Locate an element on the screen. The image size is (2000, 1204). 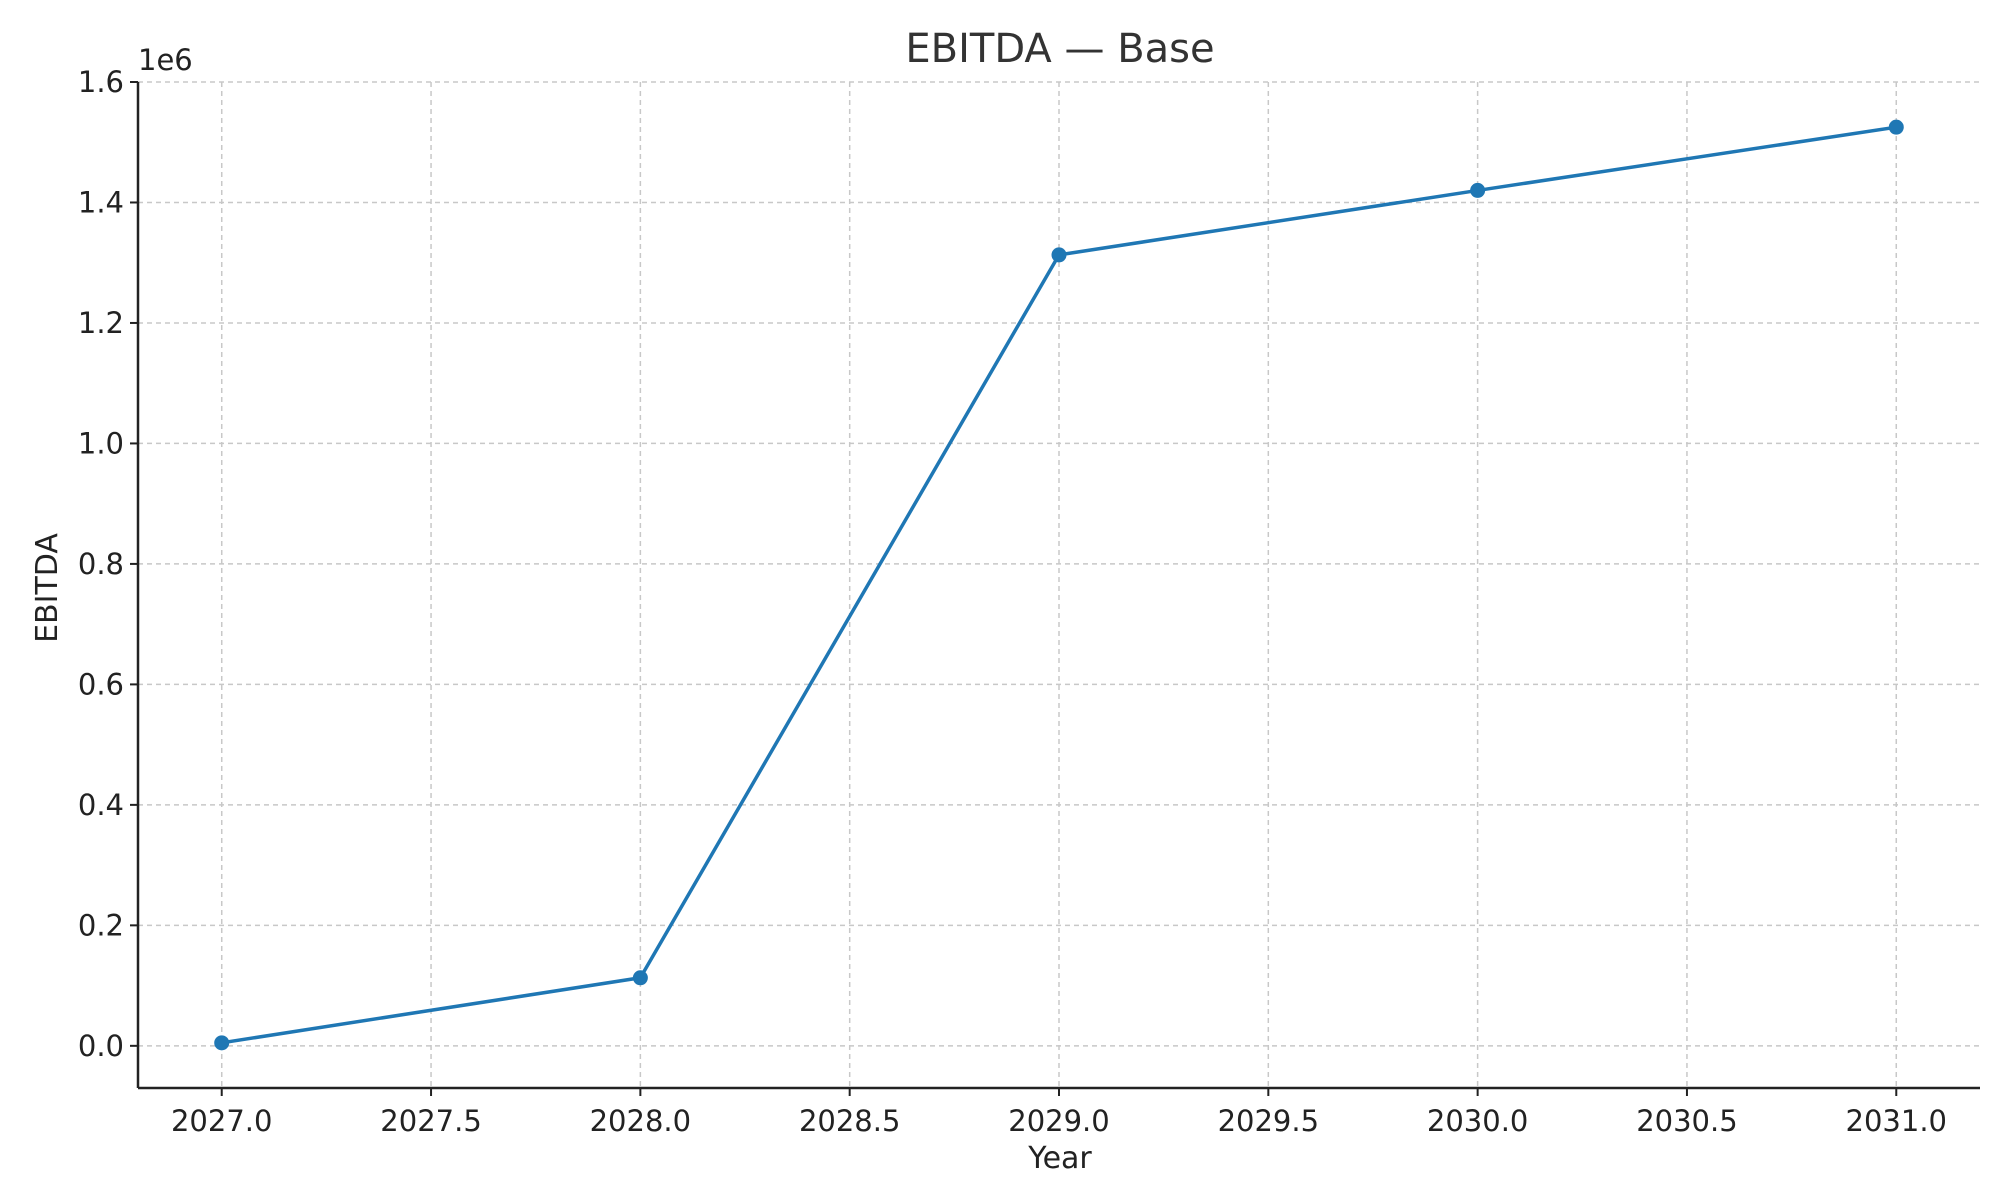
y-tick-label: 1.6 is located at coordinates (101, 82).